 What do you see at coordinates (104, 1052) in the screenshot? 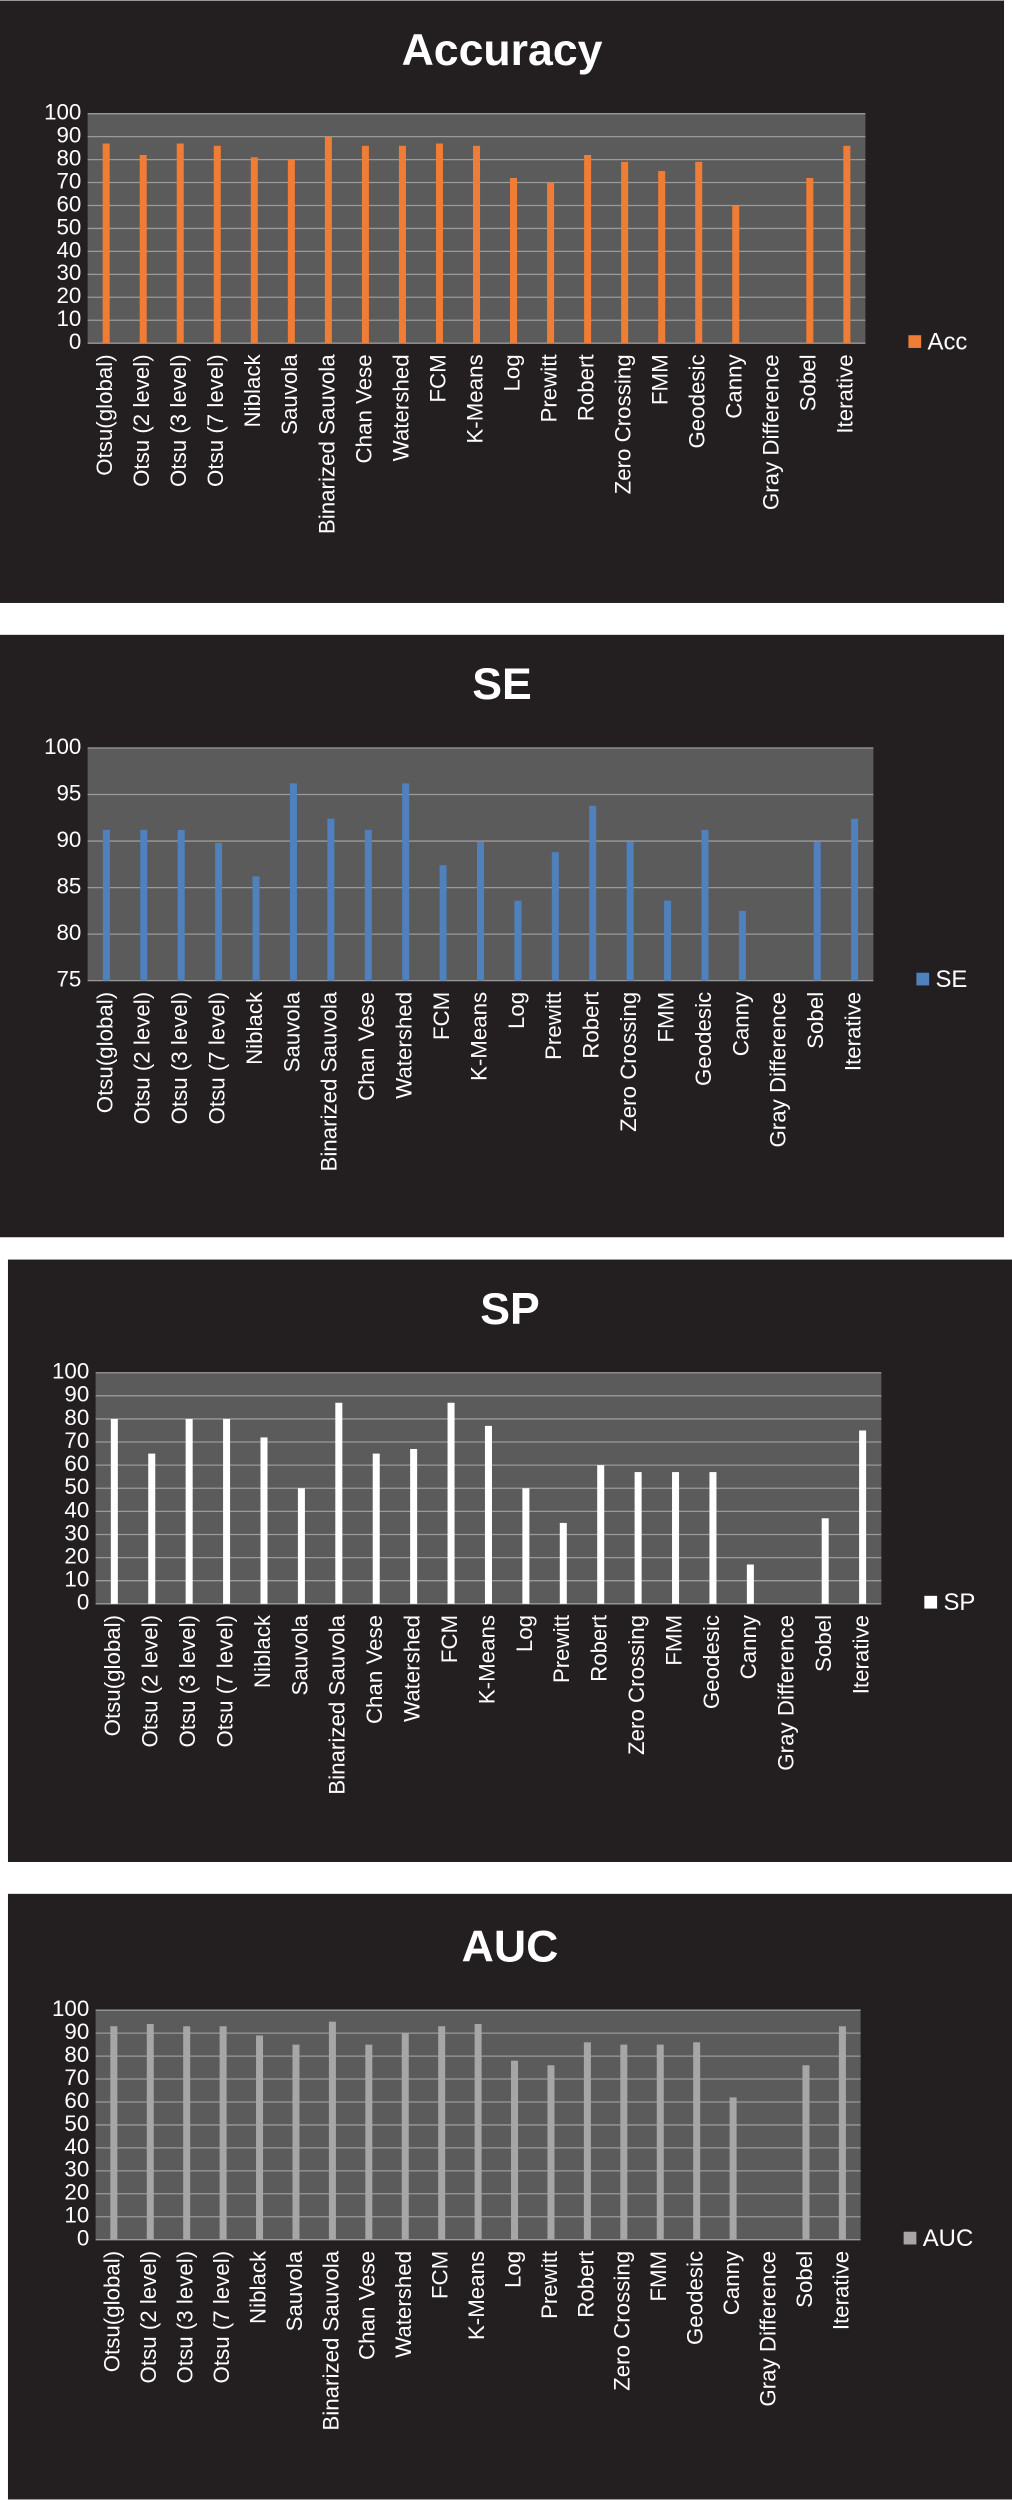
I see `x-tick-label: Otsu(global)` at bounding box center [104, 1052].